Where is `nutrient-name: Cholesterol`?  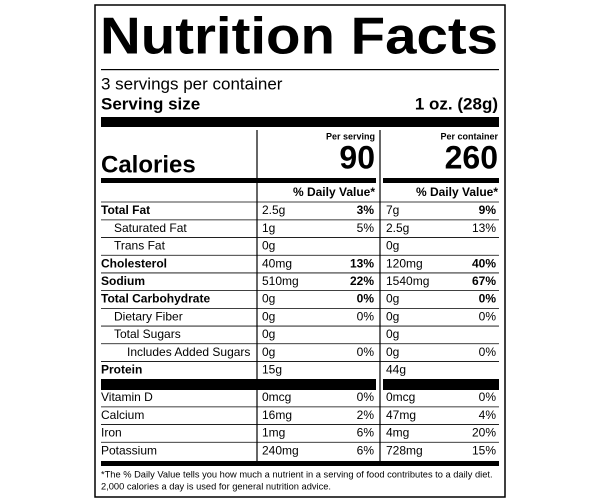 nutrient-name: Cholesterol is located at coordinates (134, 263).